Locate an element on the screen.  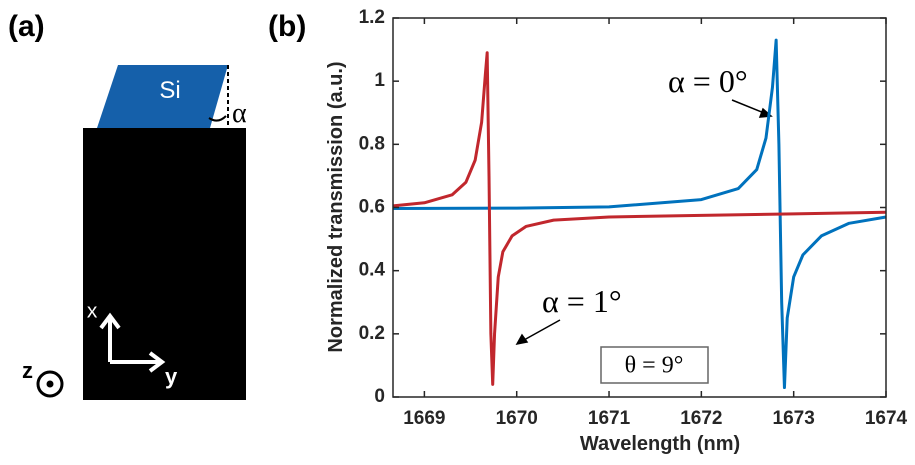
x-axis-label: Wavelength (nm) is located at coordinates (660, 444).